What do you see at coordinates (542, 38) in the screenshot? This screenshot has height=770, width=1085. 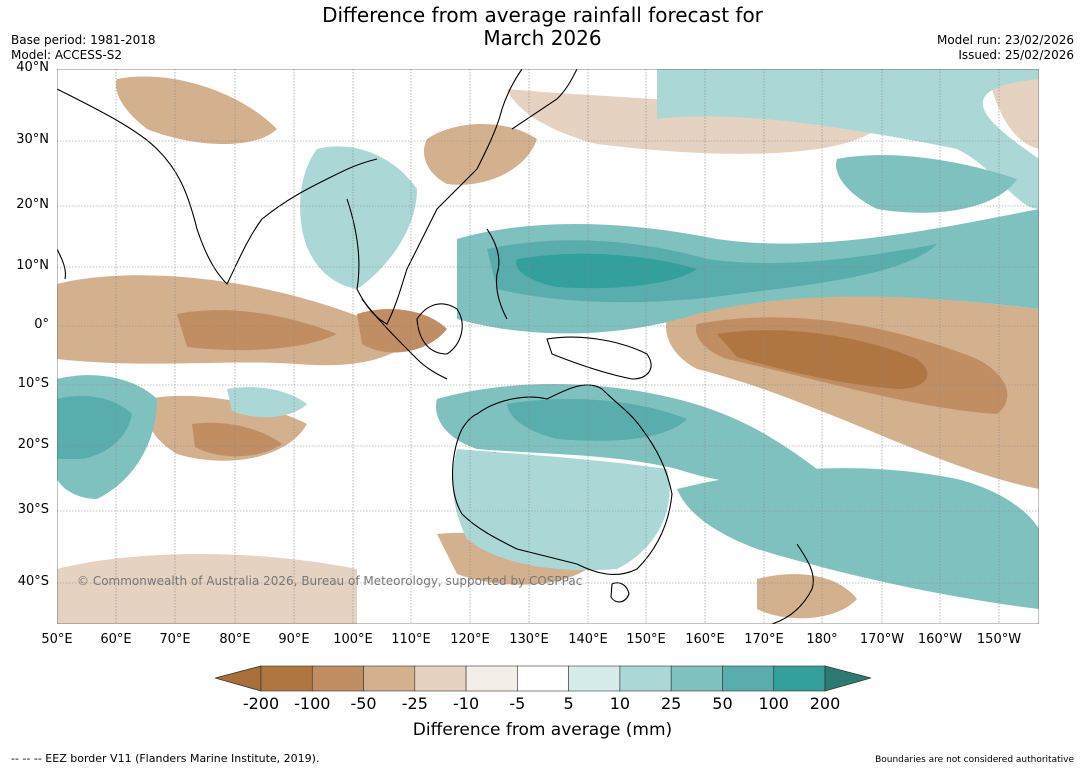 I see `map-title-line2: March 2026` at bounding box center [542, 38].